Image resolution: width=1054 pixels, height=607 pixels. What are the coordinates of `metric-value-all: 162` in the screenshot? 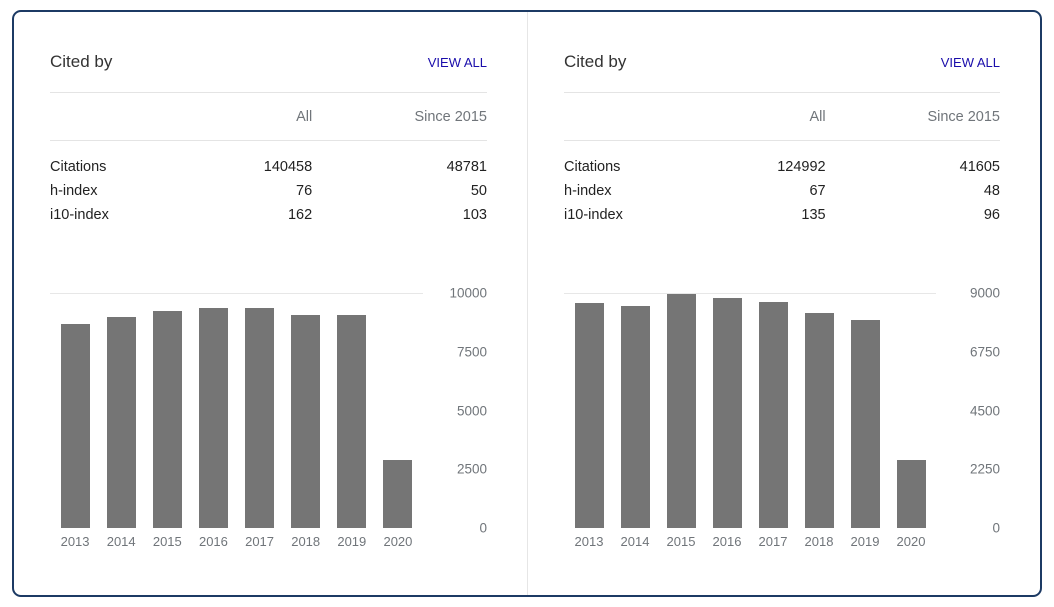 It's located at (300, 215).